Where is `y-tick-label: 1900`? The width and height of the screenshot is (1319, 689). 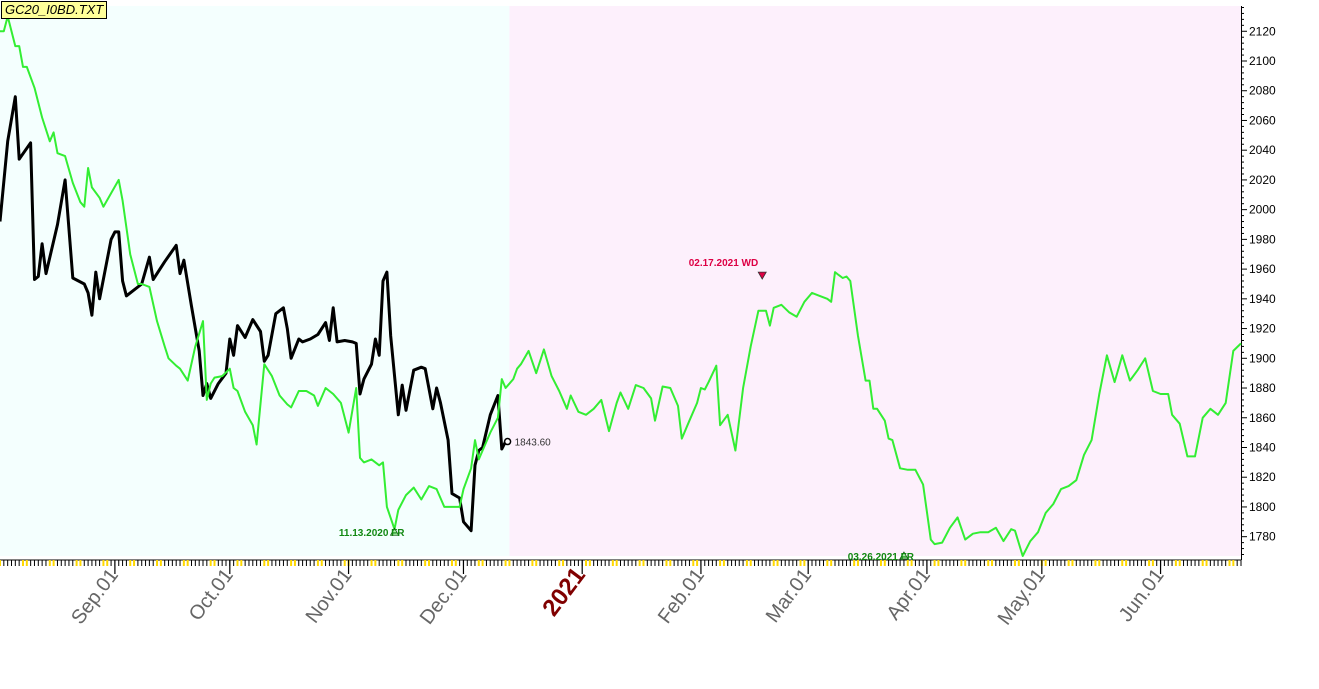 y-tick-label: 1900 is located at coordinates (1262, 358).